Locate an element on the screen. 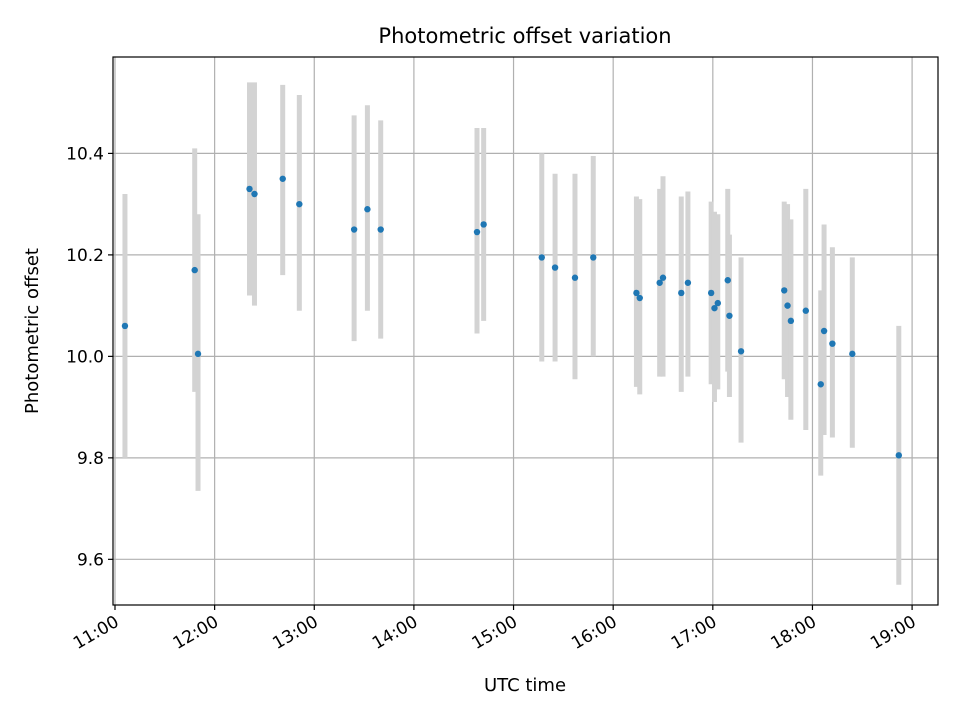 The width and height of the screenshot is (960, 724). y-tick-label: 9.6 is located at coordinates (90, 560).